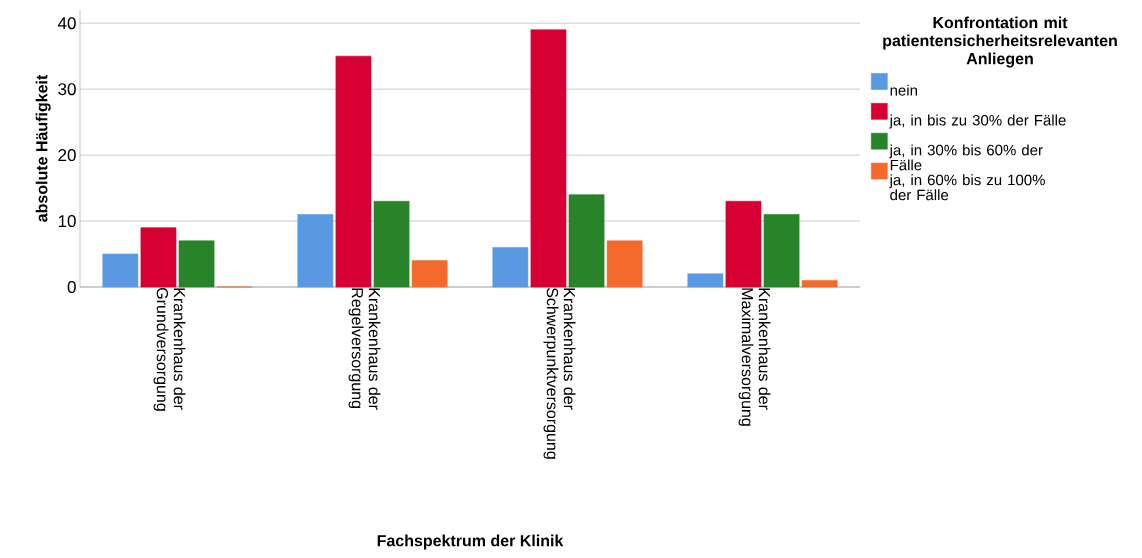 This screenshot has height=558, width=1142. What do you see at coordinates (754, 357) in the screenshot?
I see `x-tick-label: Krankenhaus der Maximalversorgung` at bounding box center [754, 357].